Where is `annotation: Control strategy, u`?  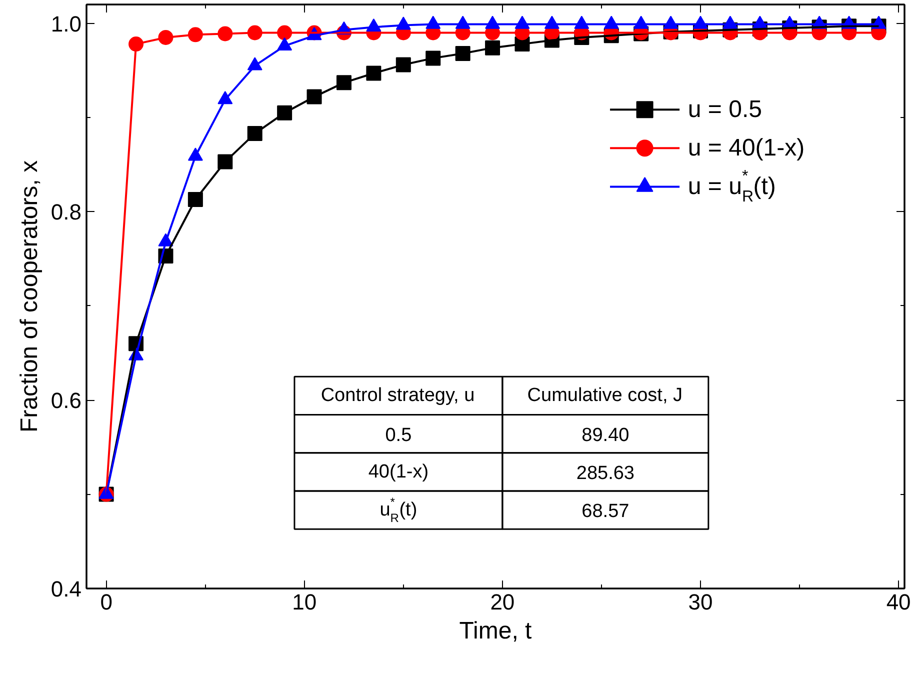
annotation: Control strategy, u is located at coordinates (397, 395).